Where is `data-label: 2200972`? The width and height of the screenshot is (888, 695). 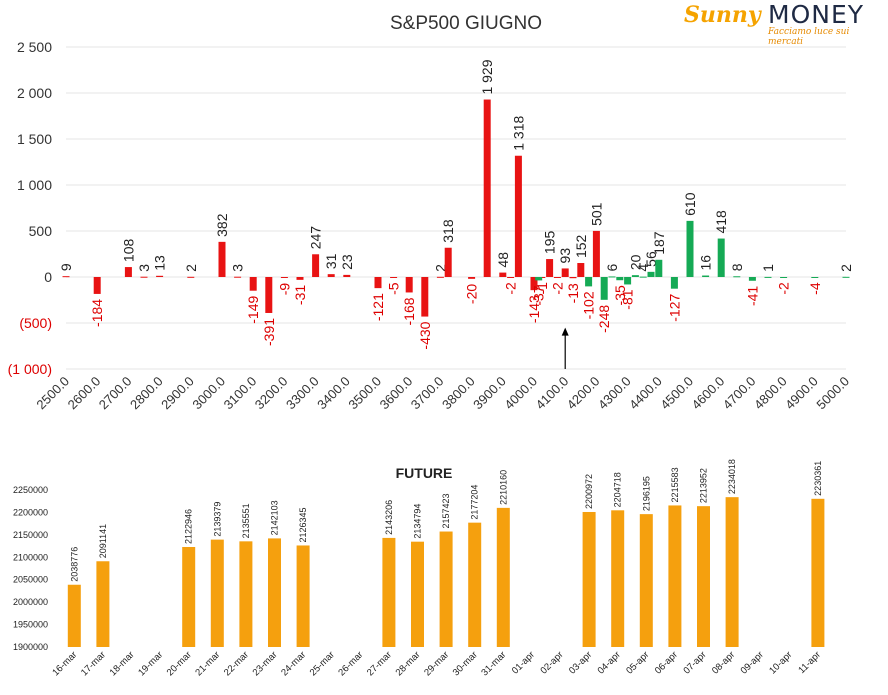
data-label: 2200972 is located at coordinates (589, 491).